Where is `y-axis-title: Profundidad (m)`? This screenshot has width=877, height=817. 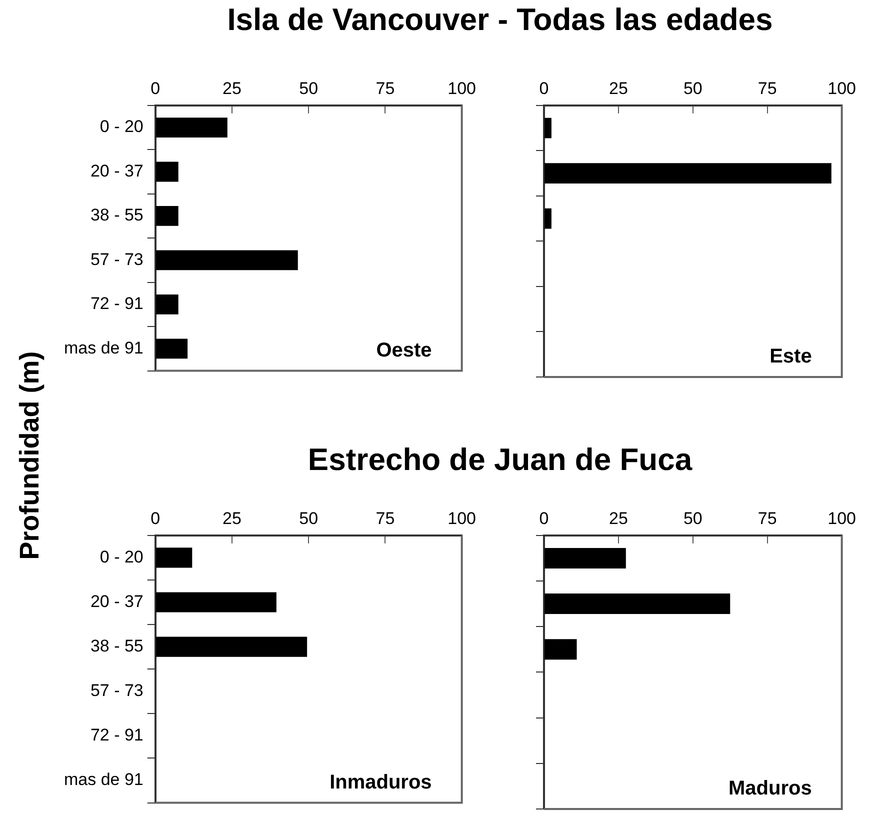
y-axis-title: Profundidad (m) is located at coordinates (30, 456).